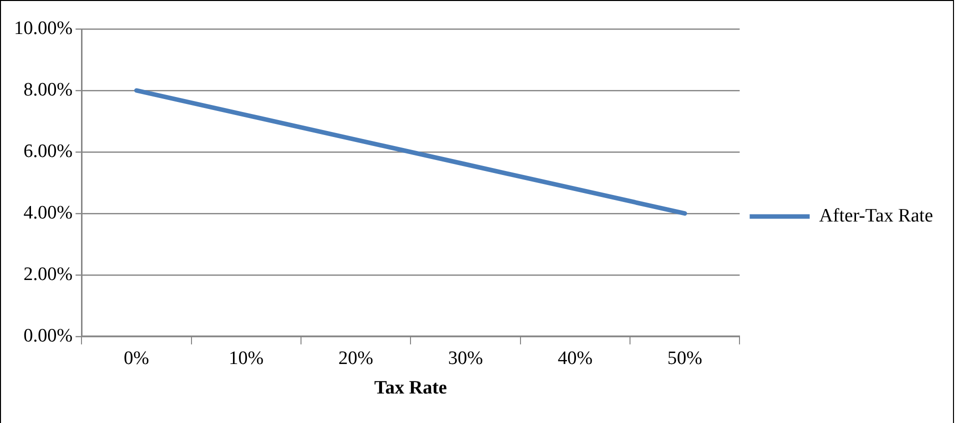  I want to click on y-tick-label: 8.00%, so click(48, 89).